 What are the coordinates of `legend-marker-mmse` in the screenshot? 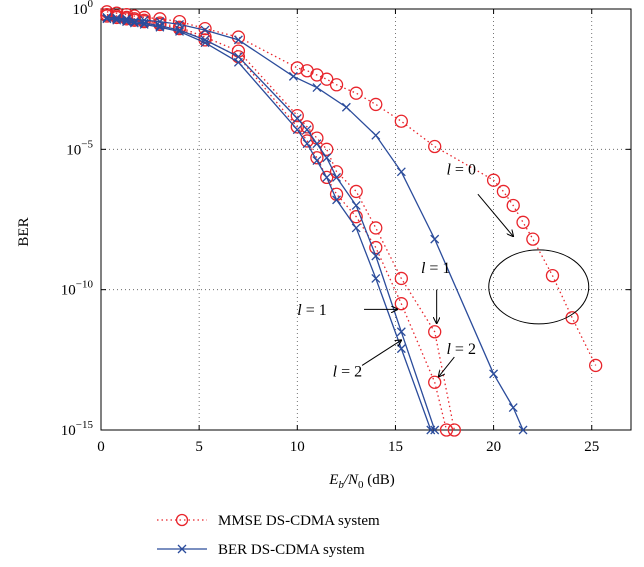 It's located at (182, 520).